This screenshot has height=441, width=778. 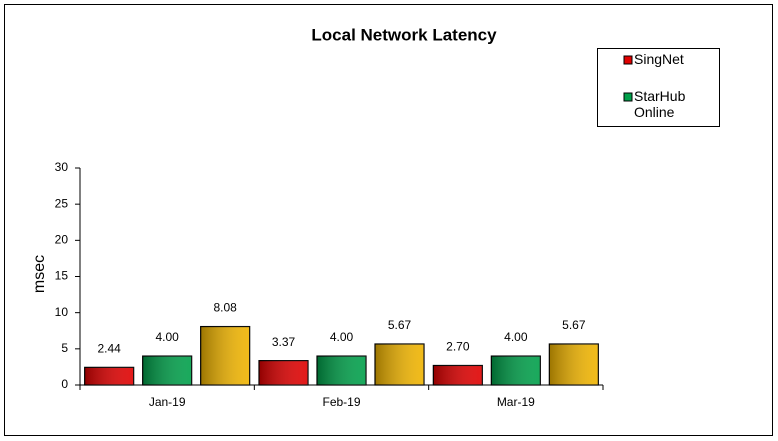 What do you see at coordinates (62, 312) in the screenshot?
I see `y-tick-label: 10` at bounding box center [62, 312].